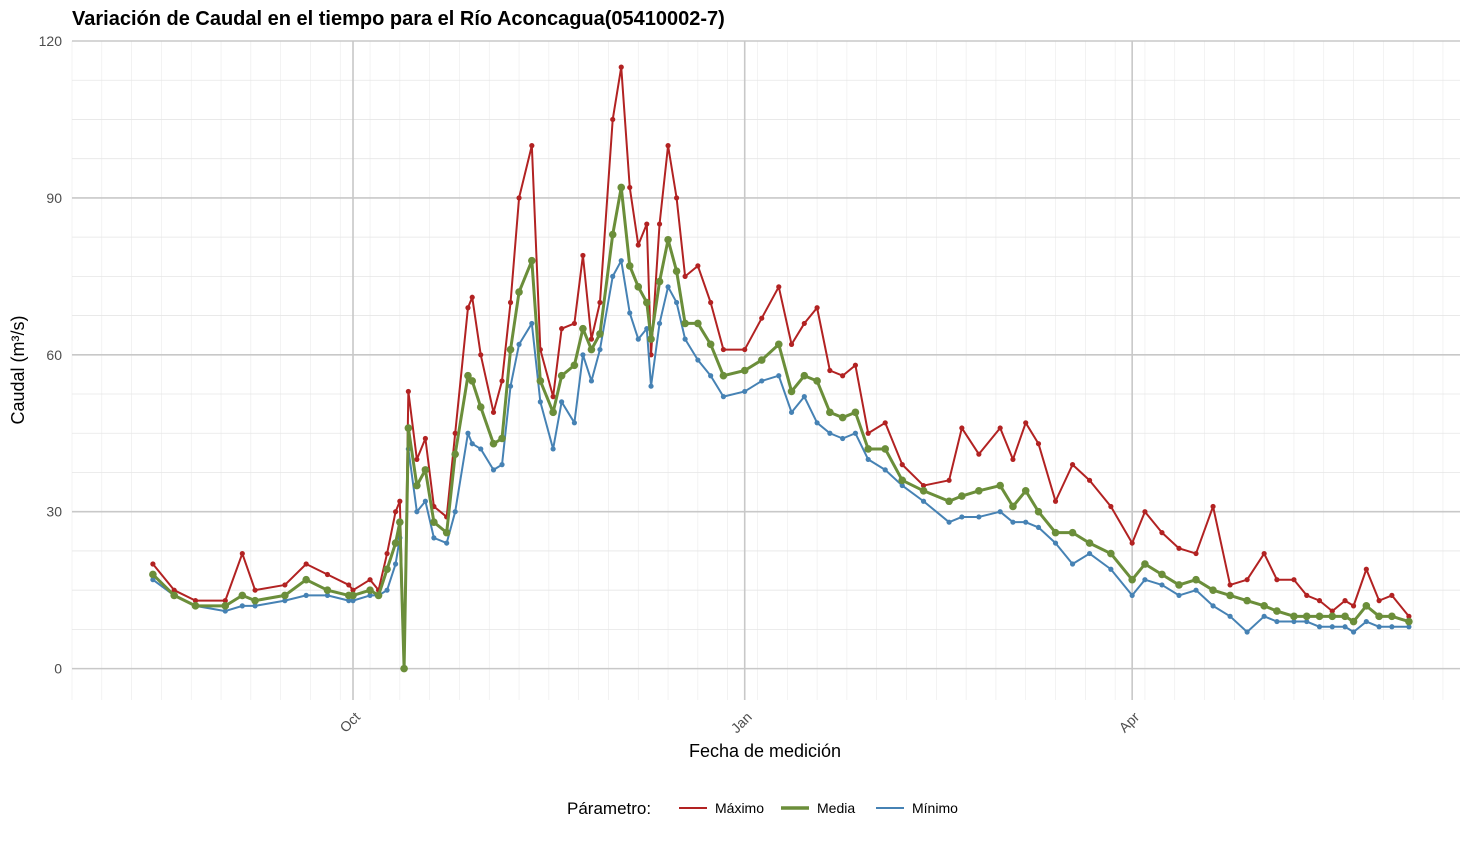 This screenshot has height=842, width=1470. I want to click on legend-items: Máximo Media Mínimo, so click(818, 808).